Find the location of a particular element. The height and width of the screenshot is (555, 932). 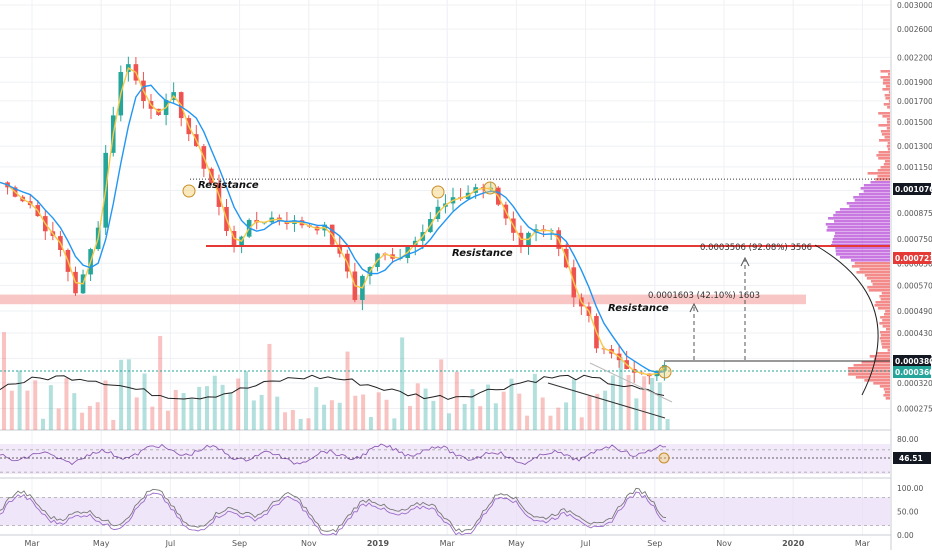

time-tick-label: Mar is located at coordinates (448, 543).